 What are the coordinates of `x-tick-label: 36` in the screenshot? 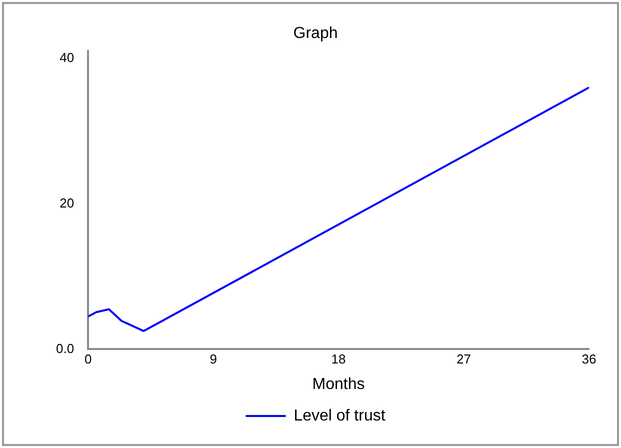 It's located at (589, 359).